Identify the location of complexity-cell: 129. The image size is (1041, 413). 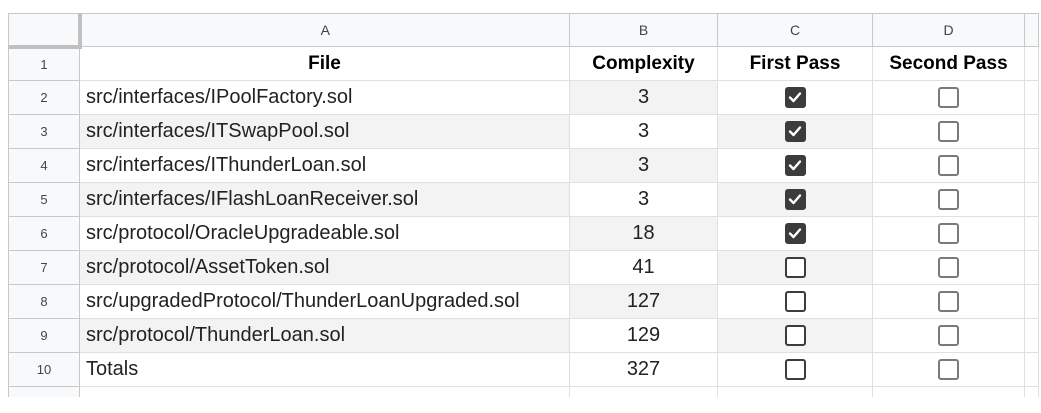
(643, 335).